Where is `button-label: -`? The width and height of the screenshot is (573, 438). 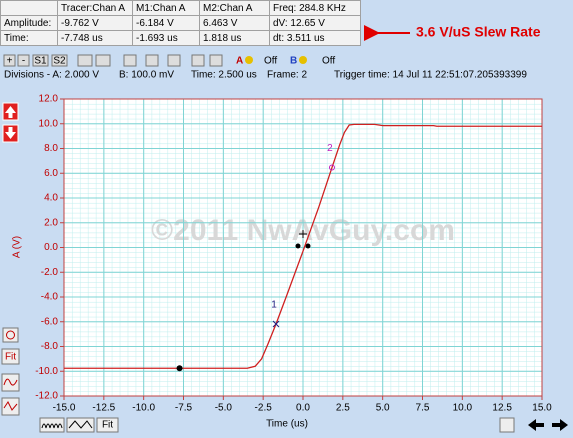 button-label: - is located at coordinates (23, 61).